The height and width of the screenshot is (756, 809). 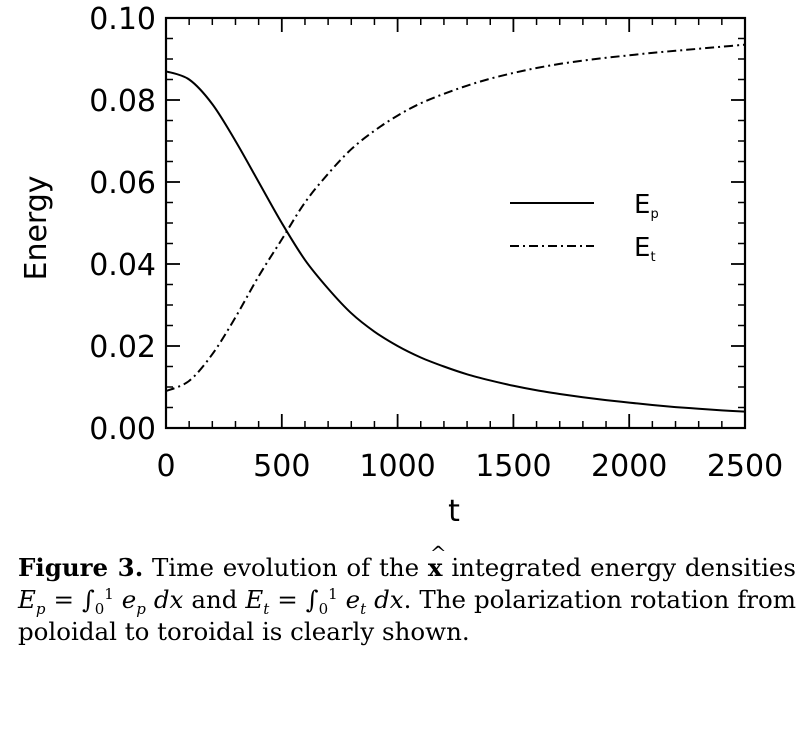 What do you see at coordinates (254, 599) in the screenshot?
I see `caption-eq-t-lhs: E` at bounding box center [254, 599].